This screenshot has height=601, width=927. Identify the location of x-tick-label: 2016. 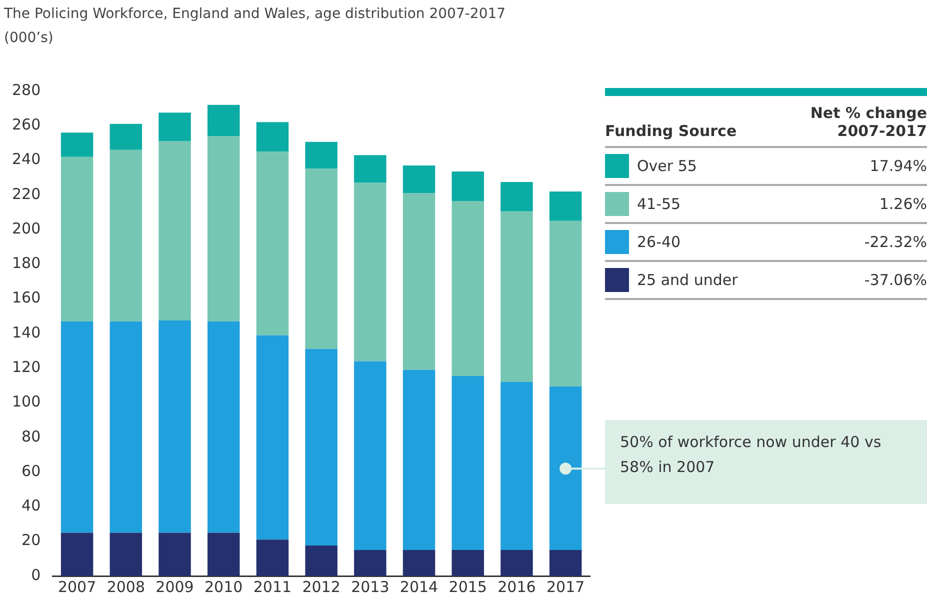
(517, 587).